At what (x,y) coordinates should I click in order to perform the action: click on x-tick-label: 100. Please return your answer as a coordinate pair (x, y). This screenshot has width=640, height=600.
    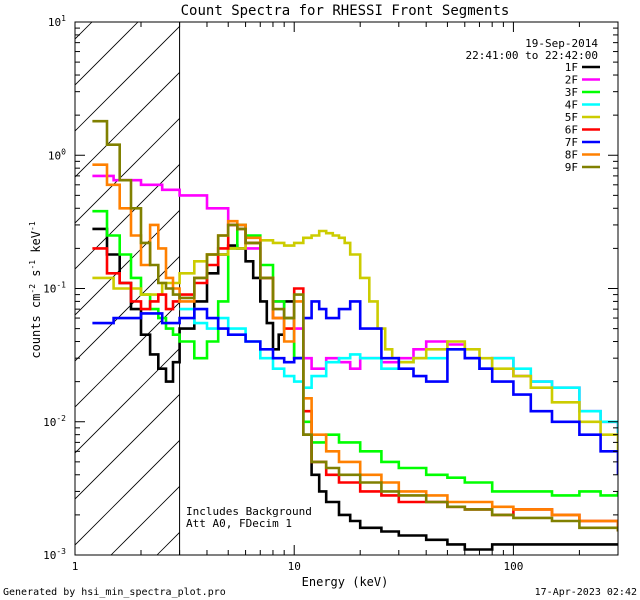
    Looking at the image, I should click on (513, 566).